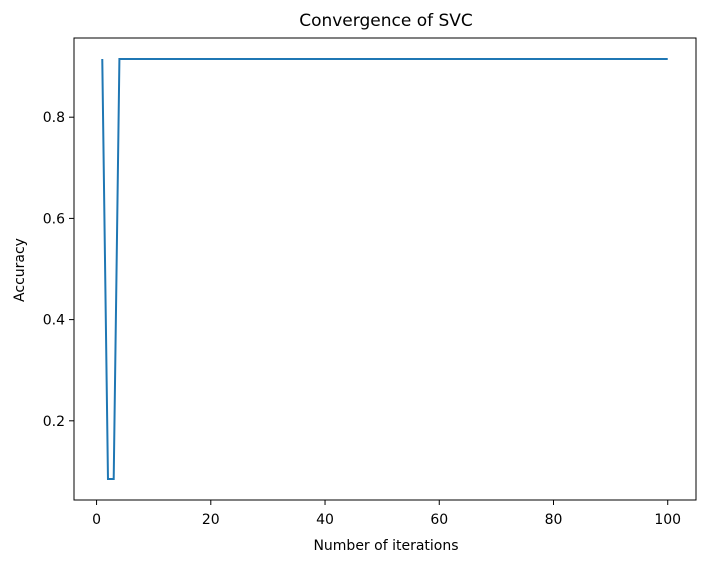  I want to click on x-axis-ticks: 0 20 40 60 80 100, so click(386, 514).